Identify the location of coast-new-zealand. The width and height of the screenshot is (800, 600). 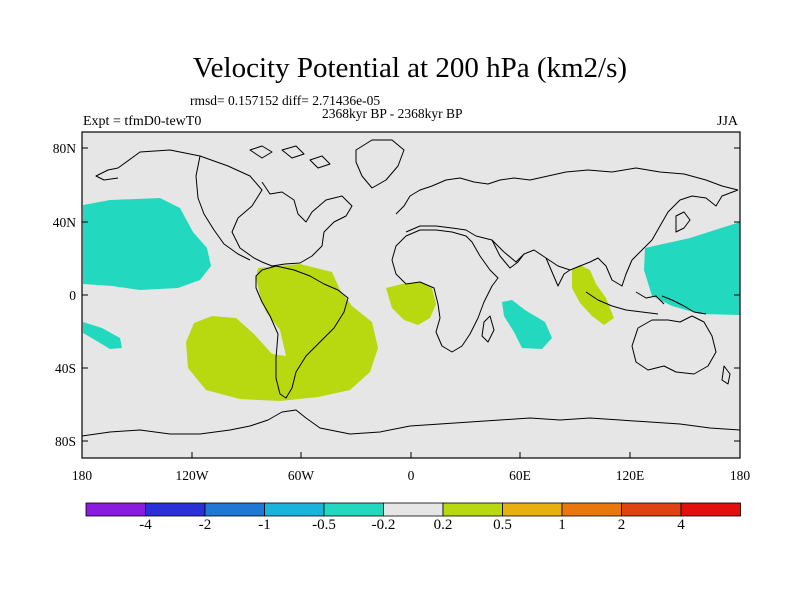
(726, 375).